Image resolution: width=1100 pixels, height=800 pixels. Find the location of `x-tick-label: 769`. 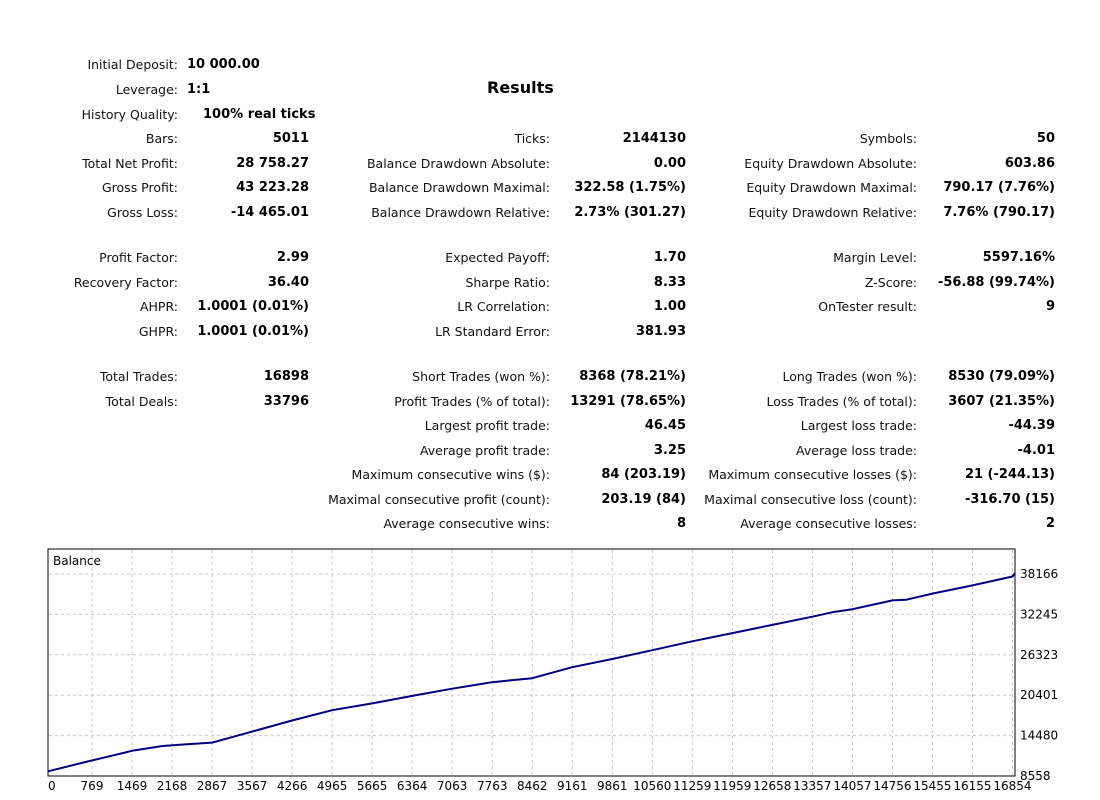

x-tick-label: 769 is located at coordinates (92, 786).